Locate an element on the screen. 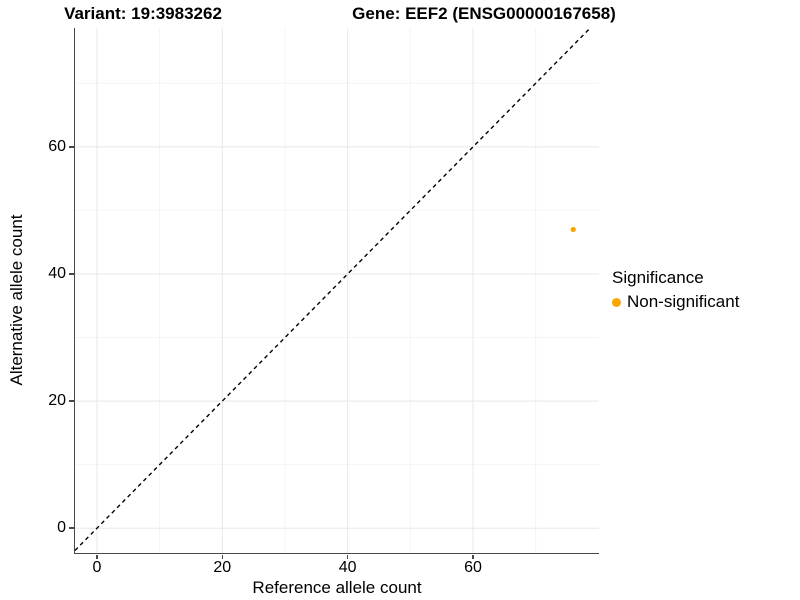 The height and width of the screenshot is (600, 800). legend-item-non-significant: Non-significant is located at coordinates (675, 302).